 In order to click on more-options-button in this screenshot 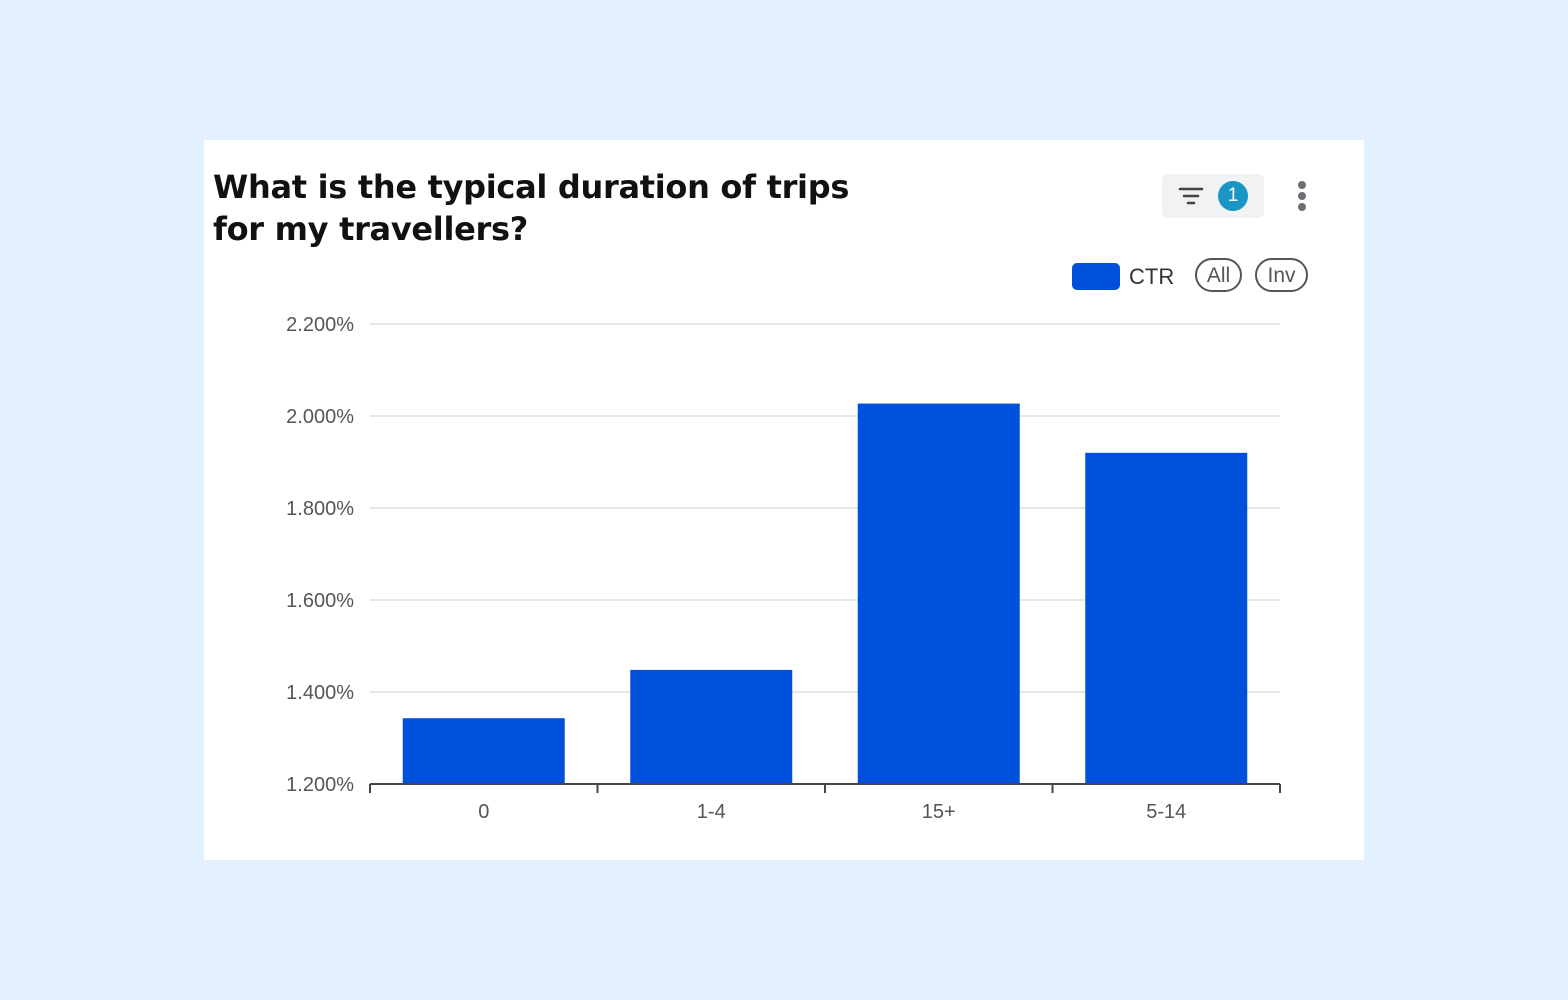, I will do `click(1302, 196)`.